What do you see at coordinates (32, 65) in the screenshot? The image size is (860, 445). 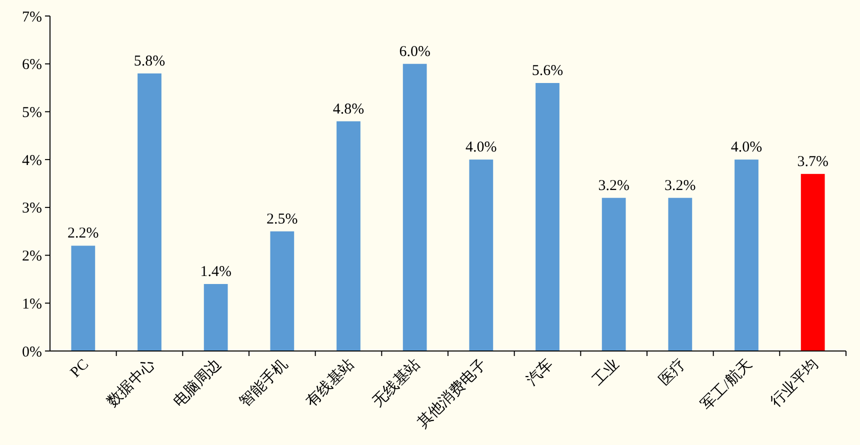 I see `y-tick-label: 6%` at bounding box center [32, 65].